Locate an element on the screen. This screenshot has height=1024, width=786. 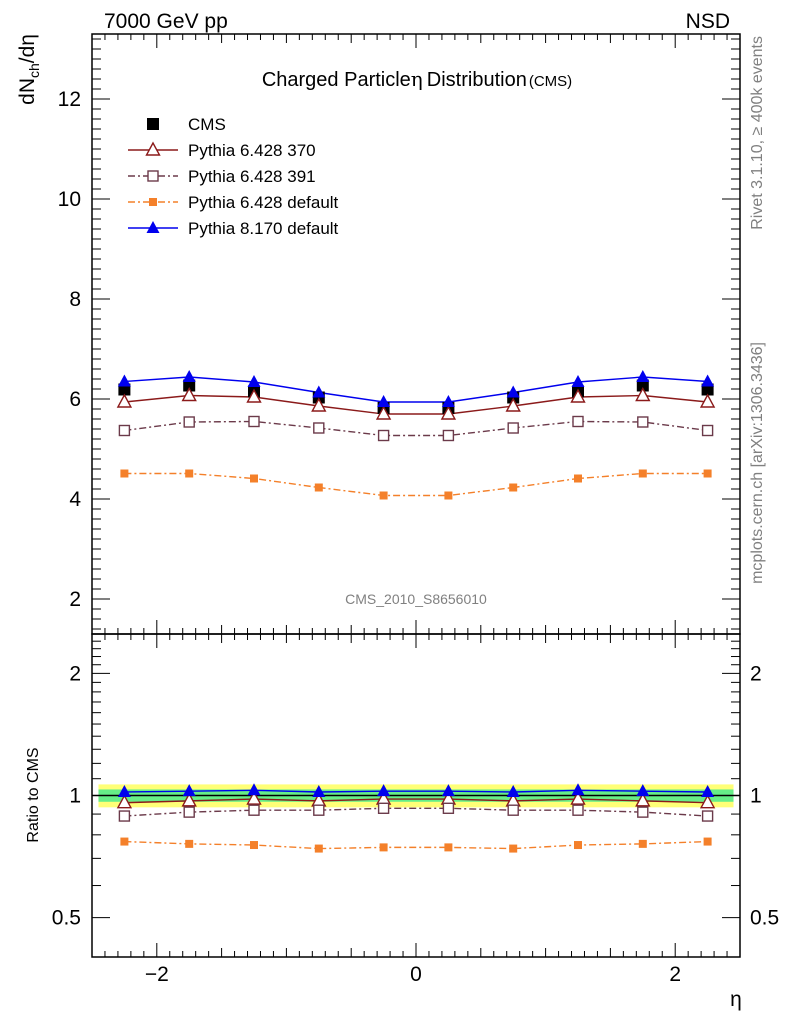
y-tick-label: 6 is located at coordinates (75, 399).